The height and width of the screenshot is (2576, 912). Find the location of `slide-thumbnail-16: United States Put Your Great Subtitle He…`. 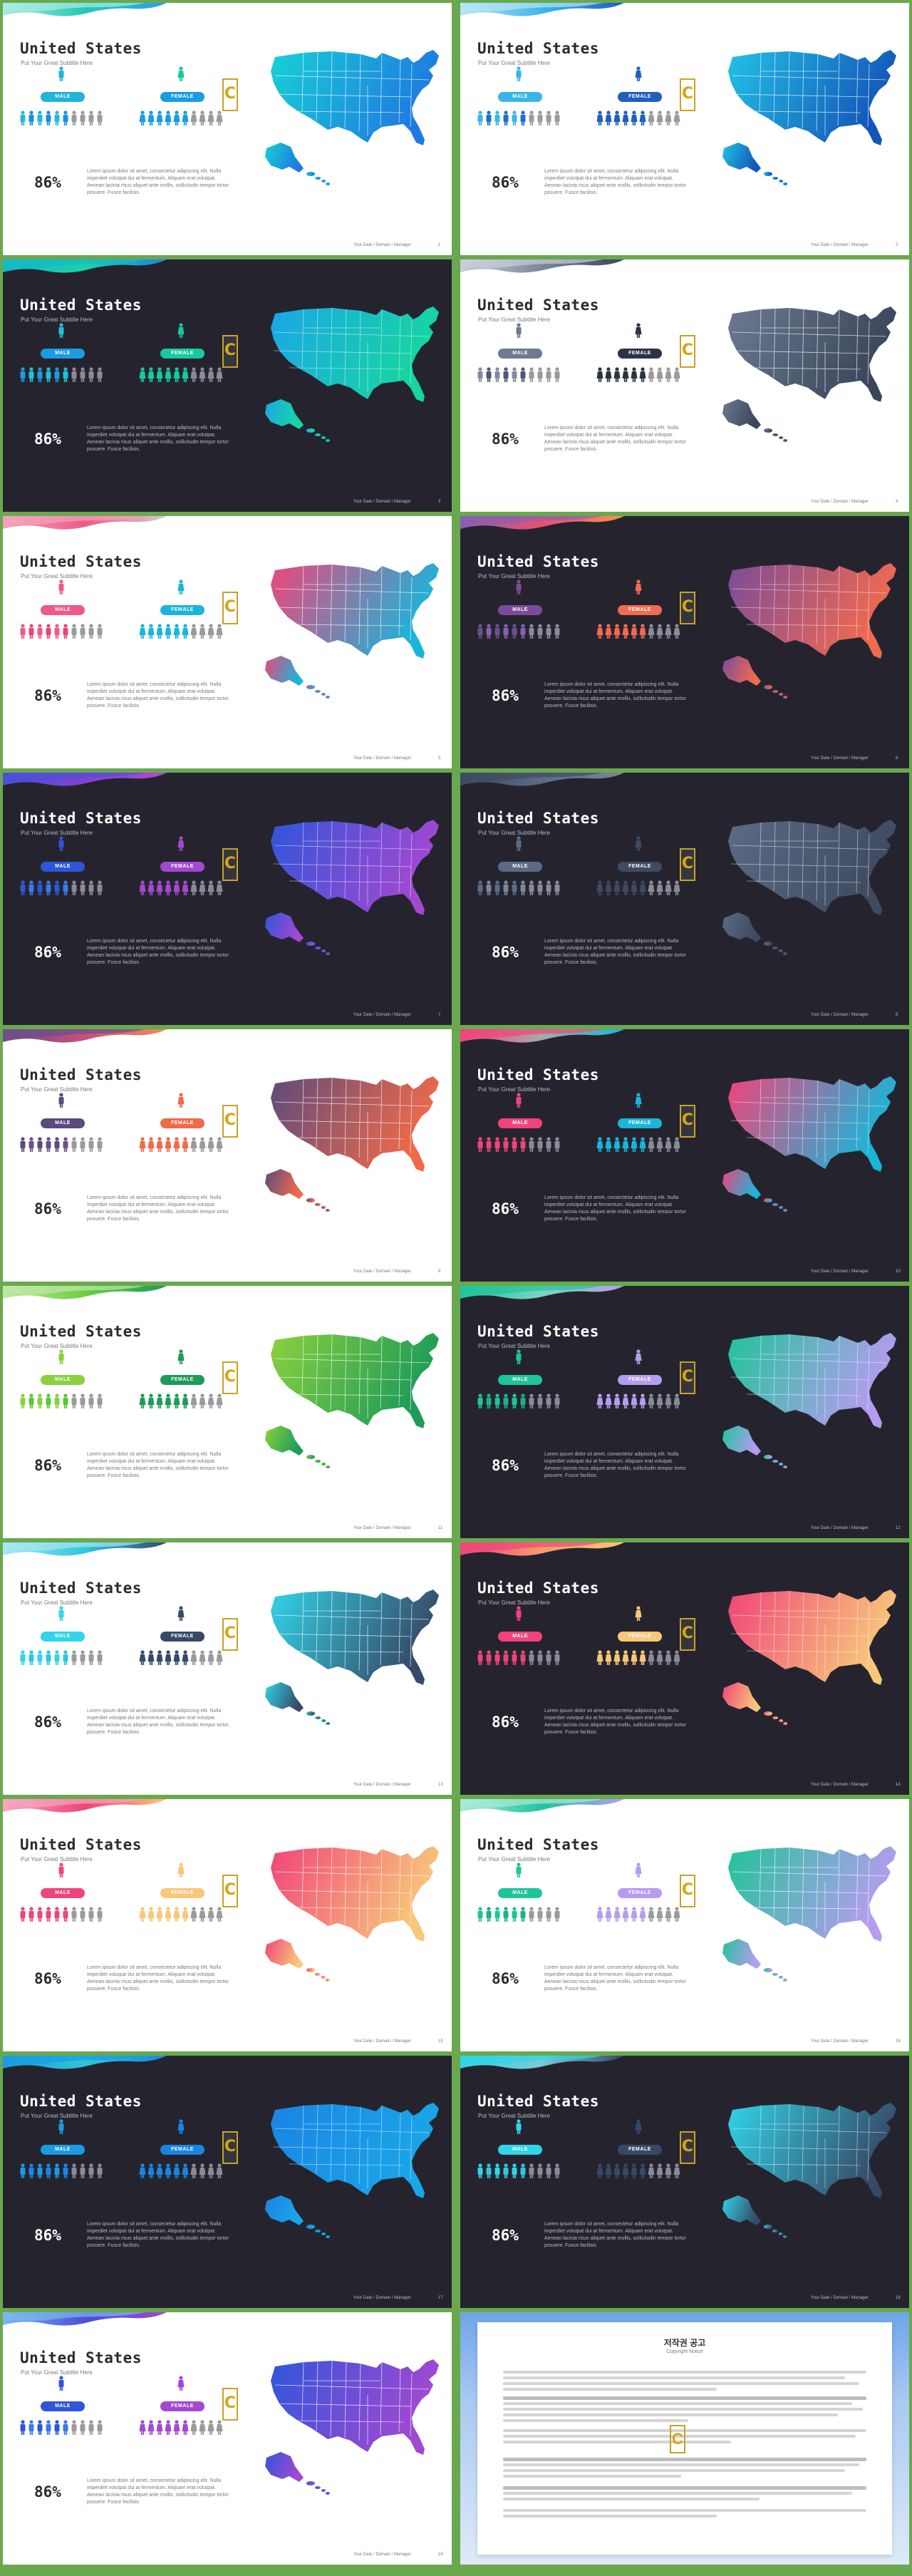

slide-thumbnail-16: United States Put Your Great Subtitle He… is located at coordinates (684, 1925).